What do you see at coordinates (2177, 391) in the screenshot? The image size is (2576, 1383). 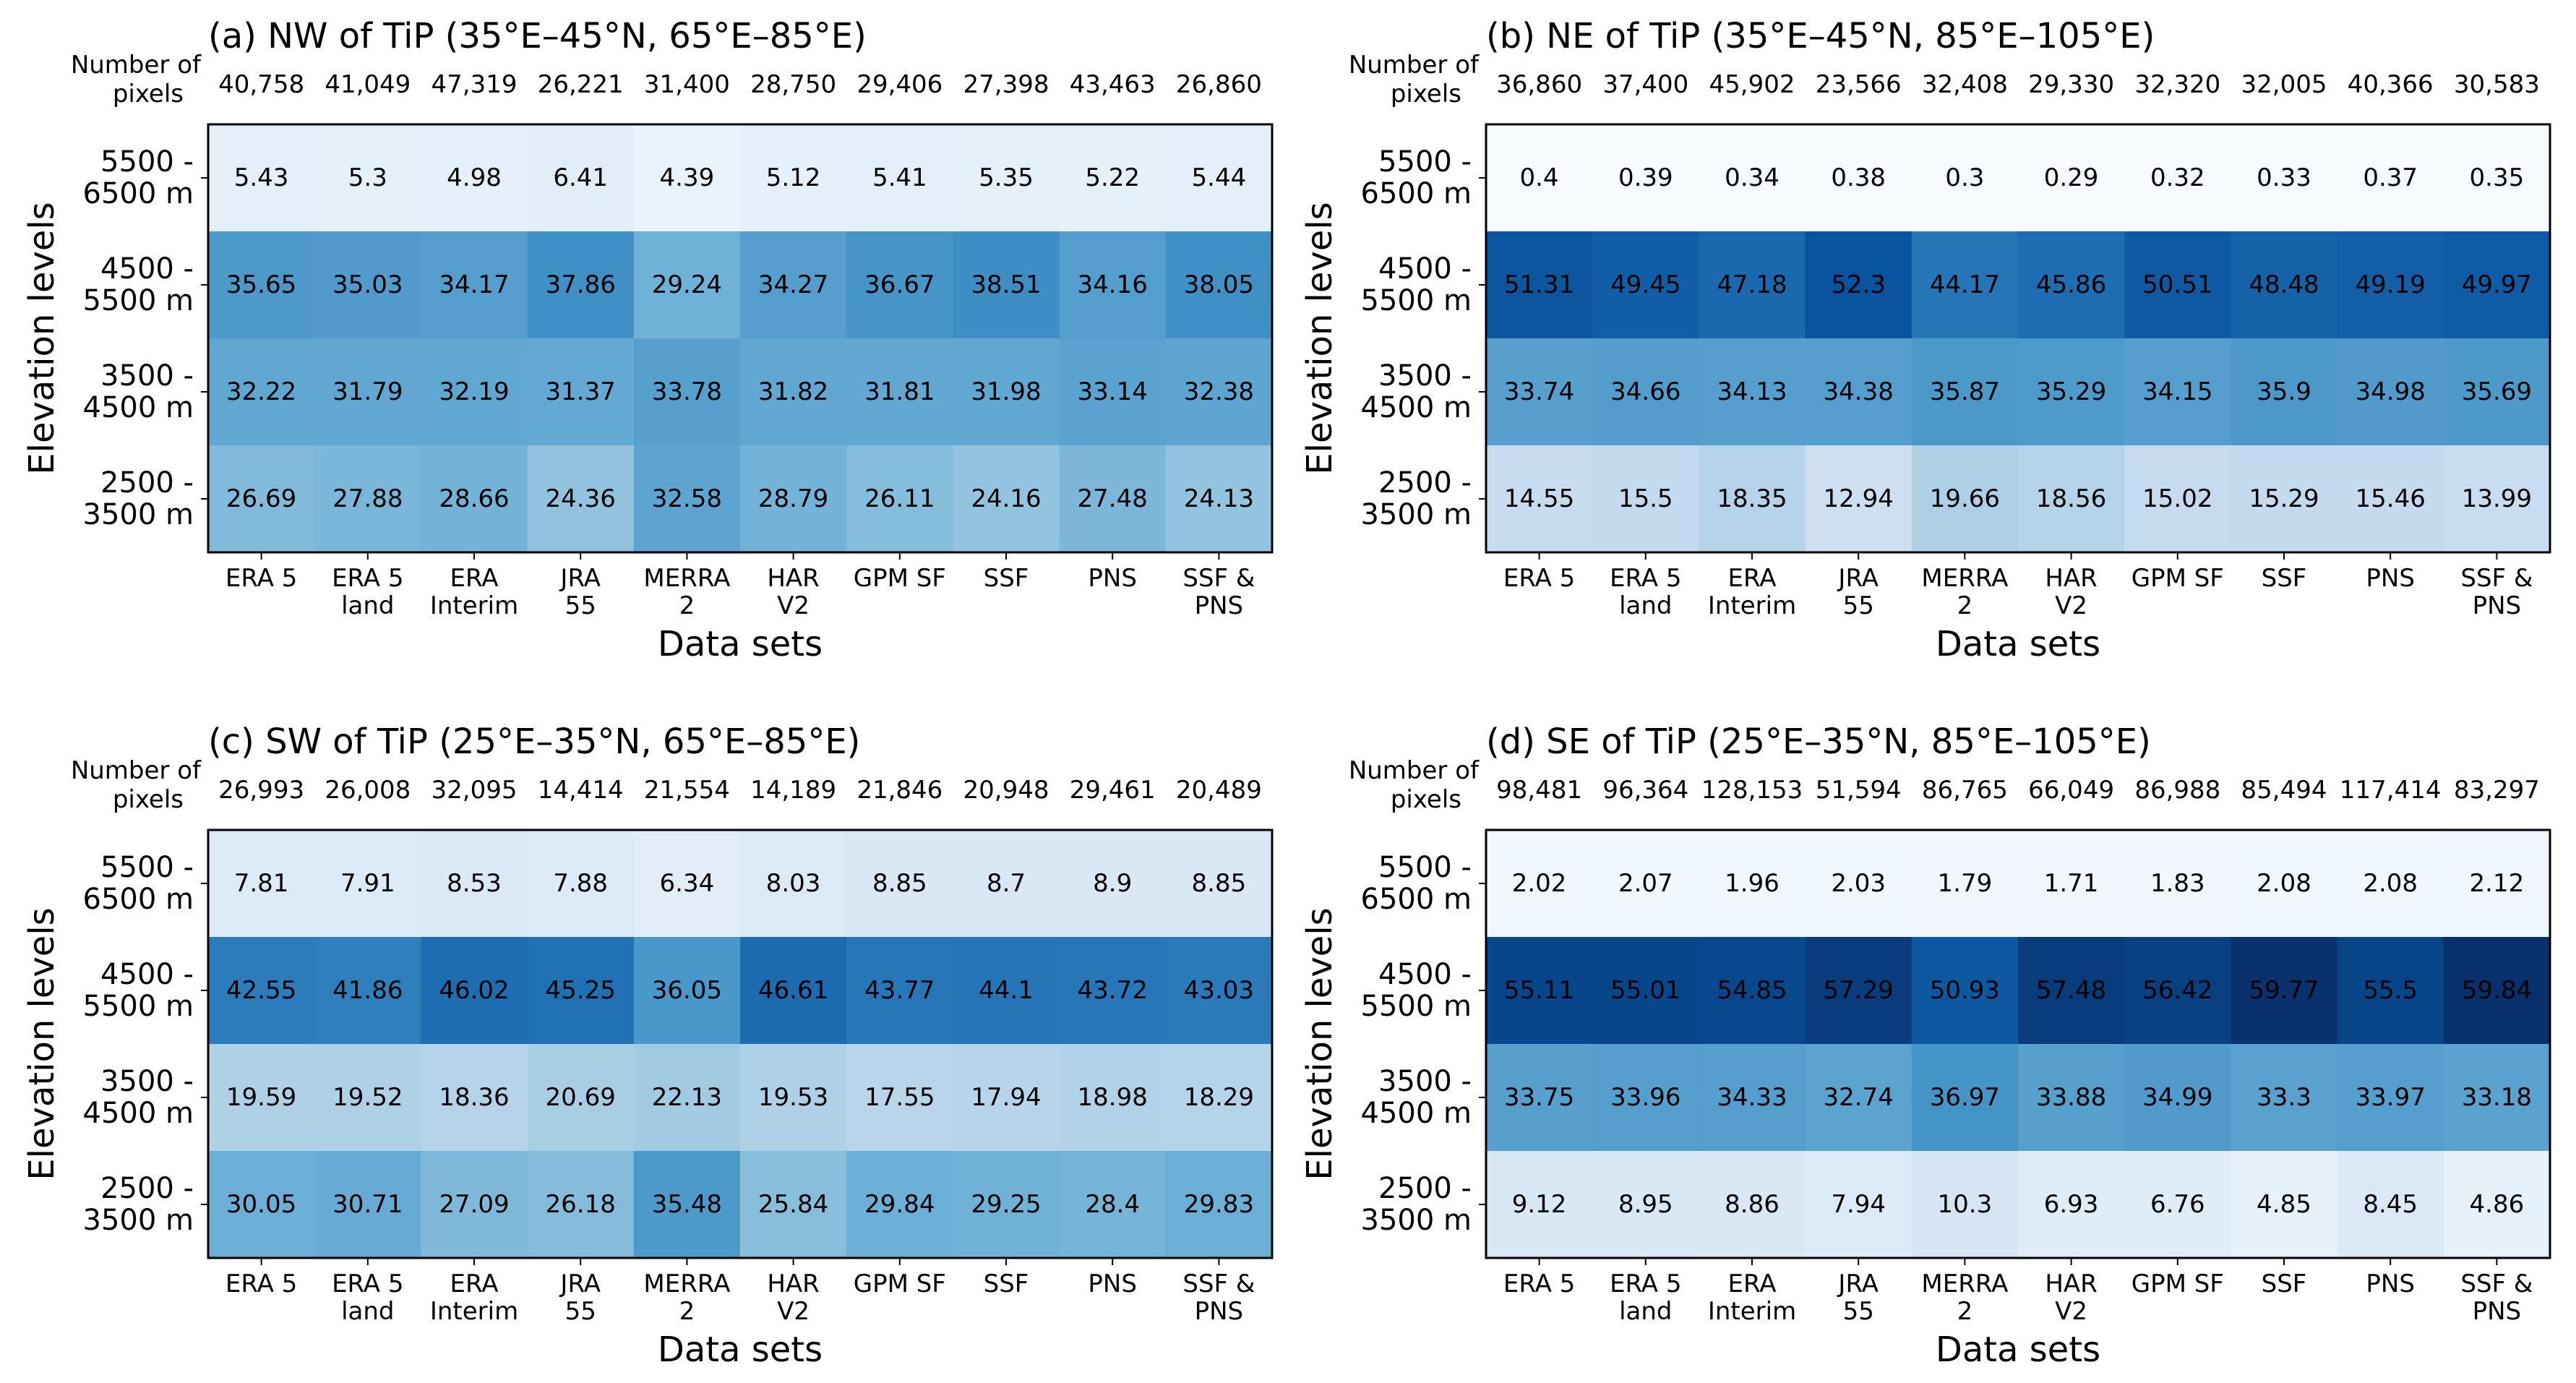 I see `cell-value: 34.15` at bounding box center [2177, 391].